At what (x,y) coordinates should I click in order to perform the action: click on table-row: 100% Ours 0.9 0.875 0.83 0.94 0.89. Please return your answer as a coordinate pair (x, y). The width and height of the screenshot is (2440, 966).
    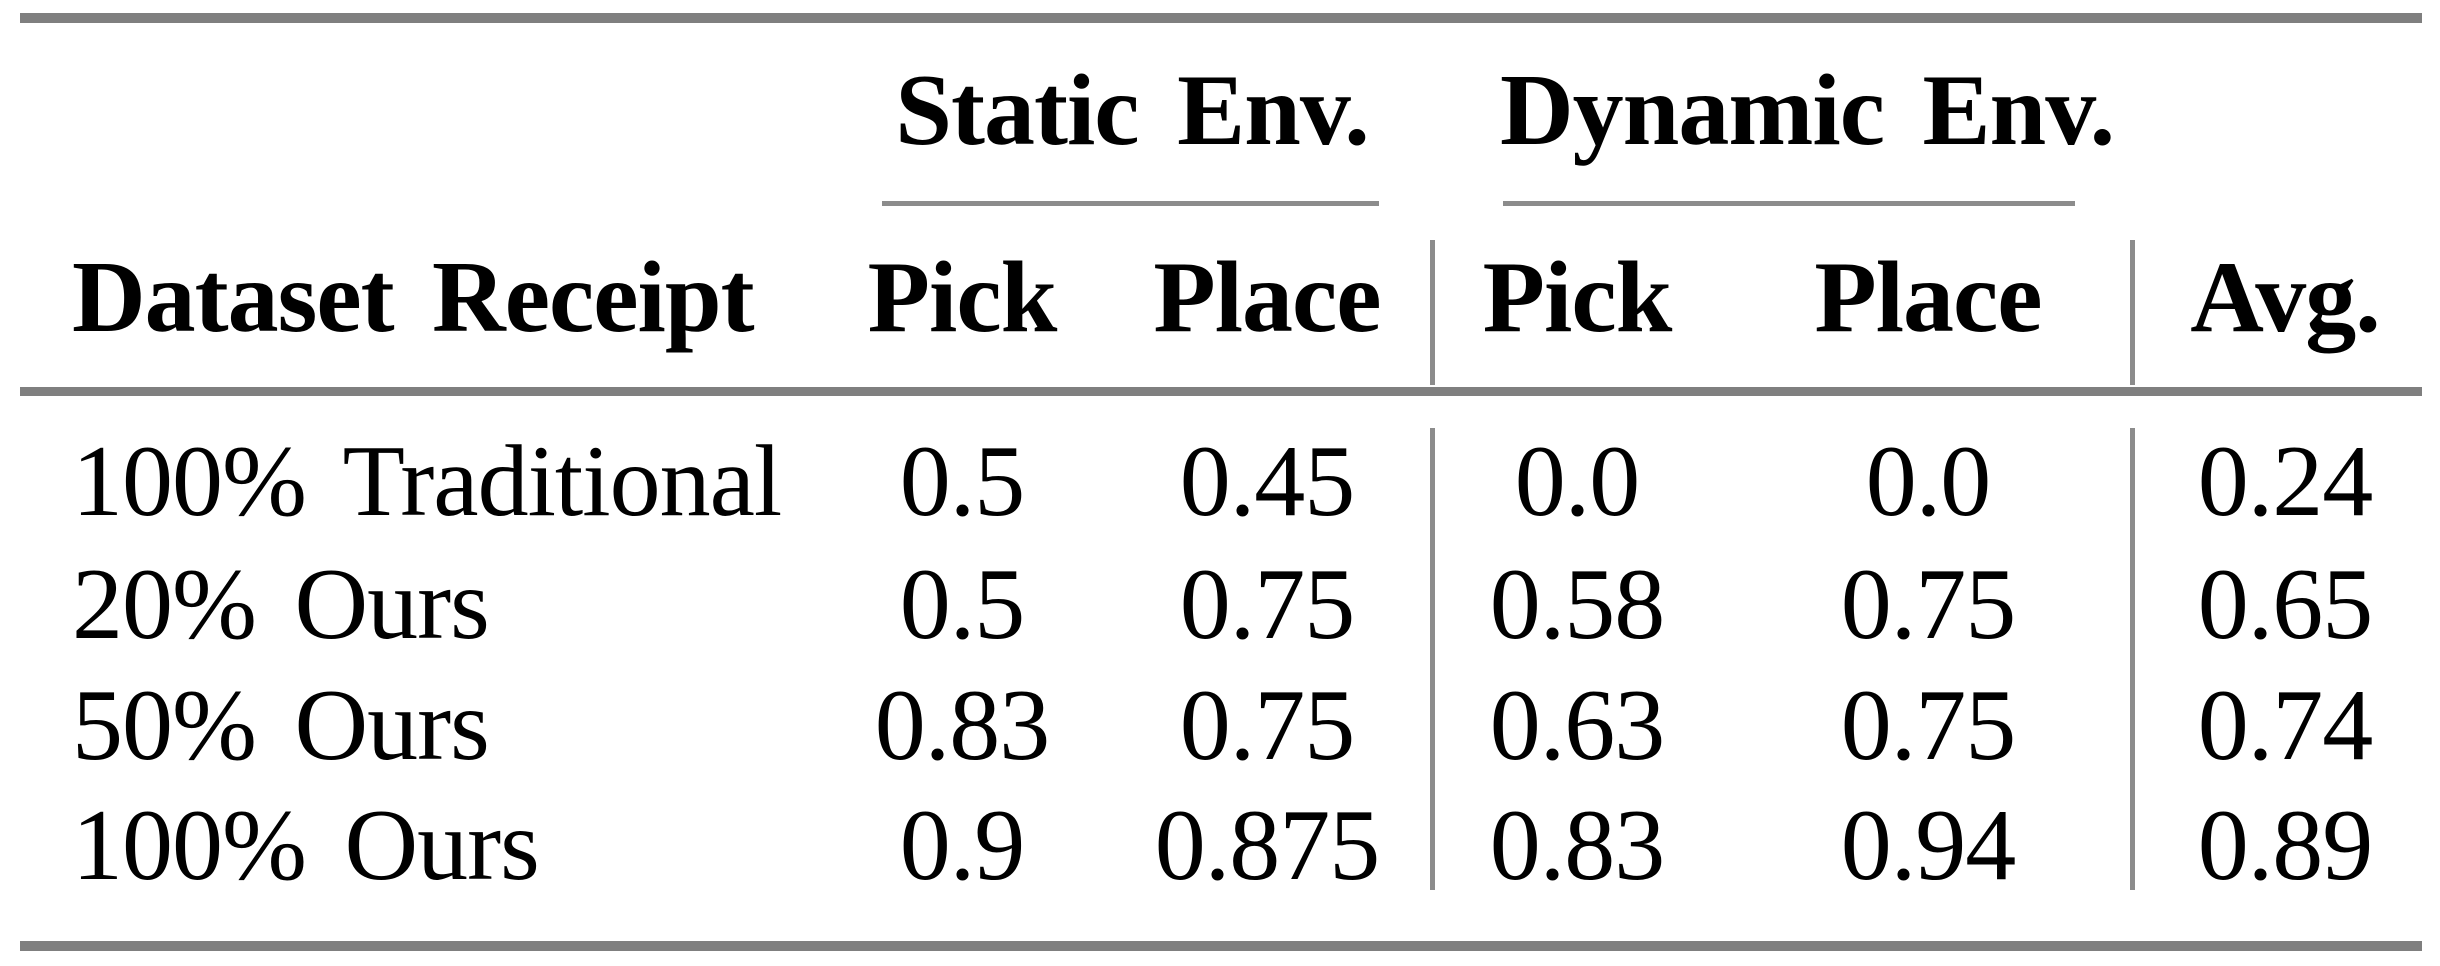
    Looking at the image, I should click on (1220, 845).